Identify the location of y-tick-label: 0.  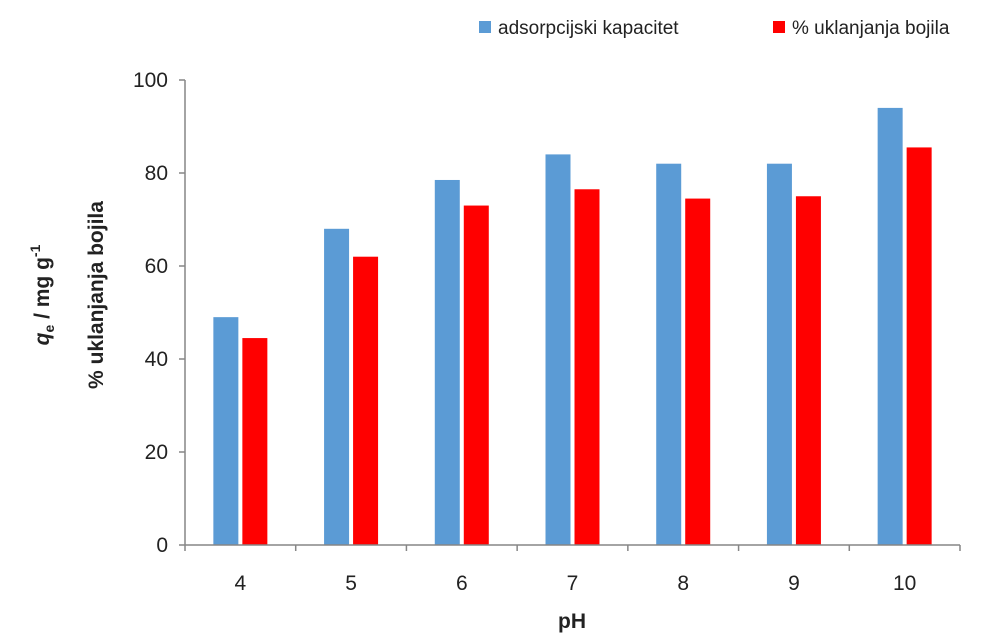
(162, 545).